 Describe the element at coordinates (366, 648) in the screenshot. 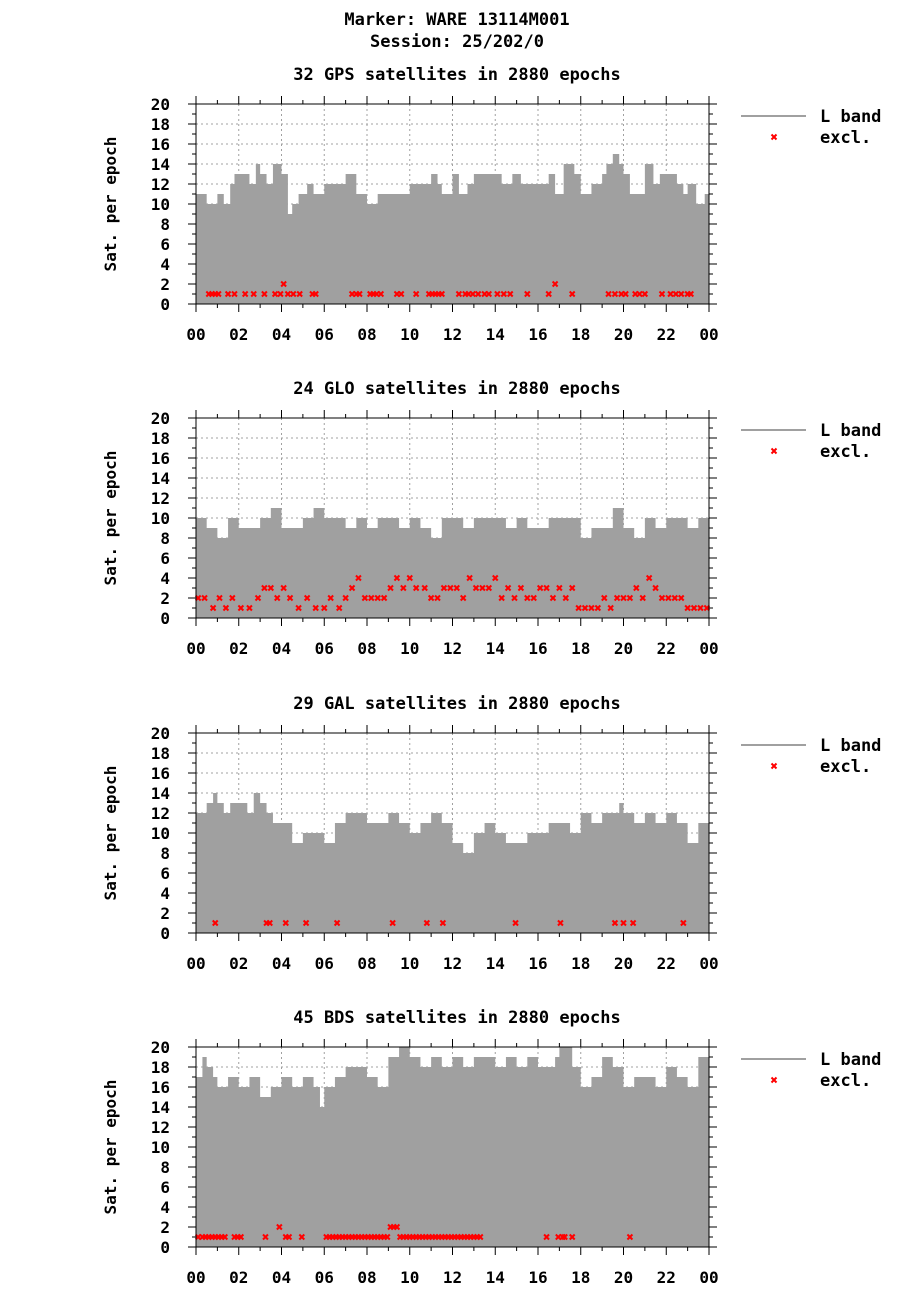

I see `x-tick-label: 08` at that location.